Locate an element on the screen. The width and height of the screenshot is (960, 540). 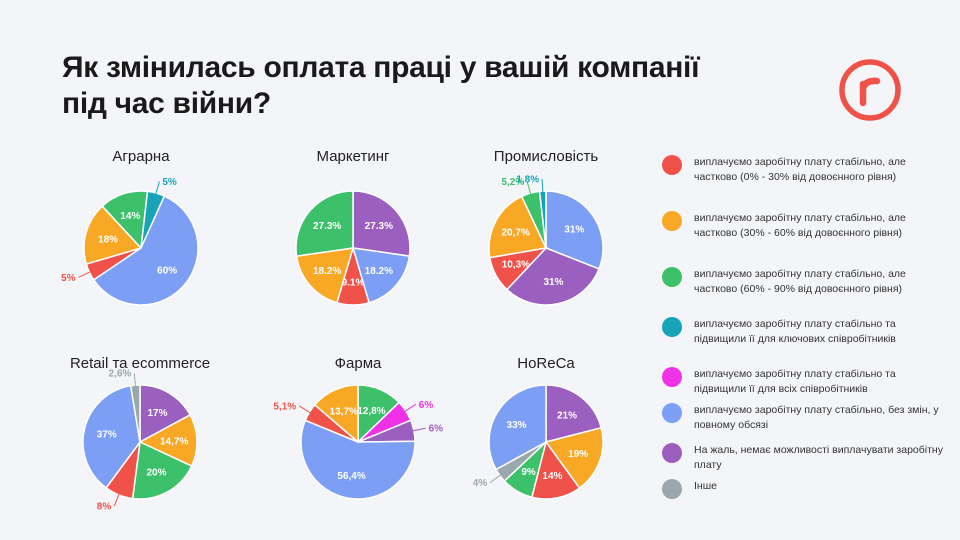
slice-label: 4% is located at coordinates (480, 483).